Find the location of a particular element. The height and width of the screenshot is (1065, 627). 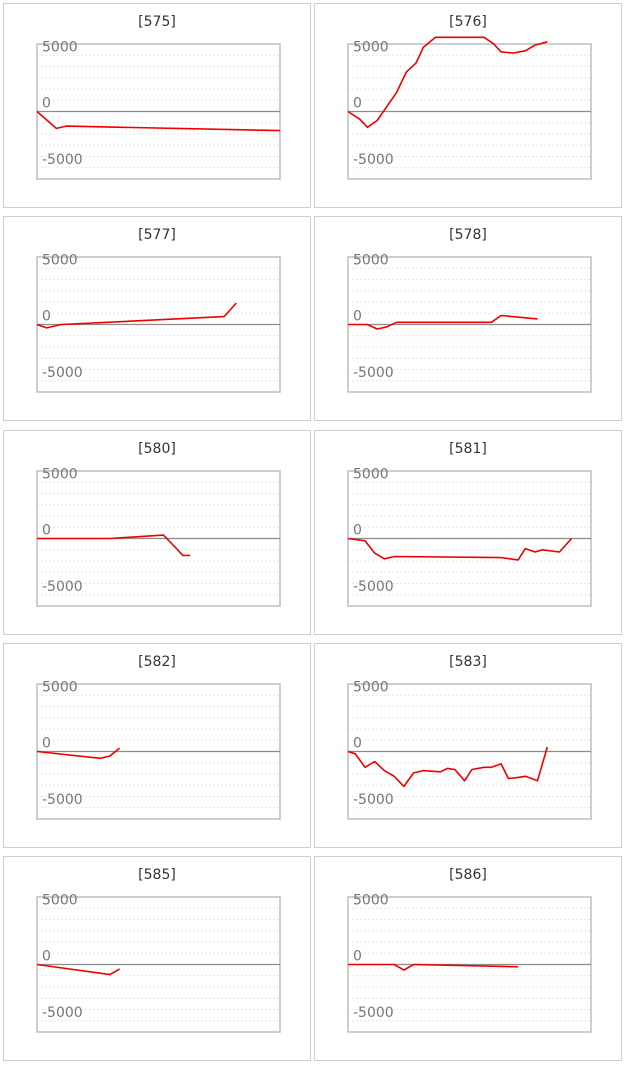

chart-panel: [580] 5000 0 -5000 is located at coordinates (157, 532).